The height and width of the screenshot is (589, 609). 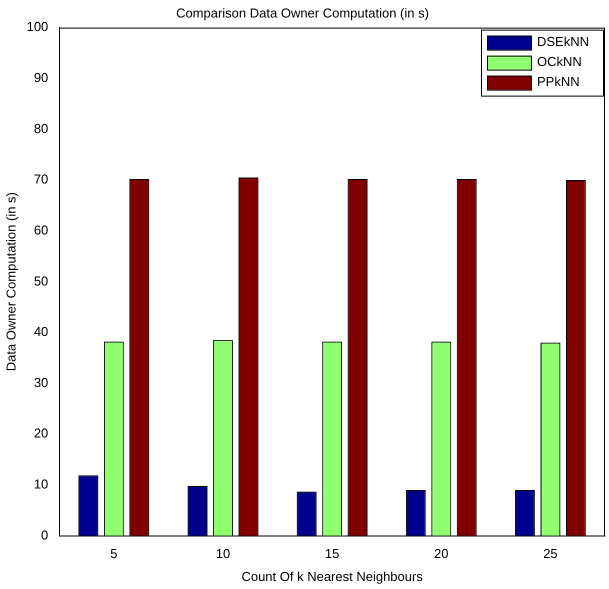 What do you see at coordinates (563, 42) in the screenshot?
I see `legend-label: DSEkNN` at bounding box center [563, 42].